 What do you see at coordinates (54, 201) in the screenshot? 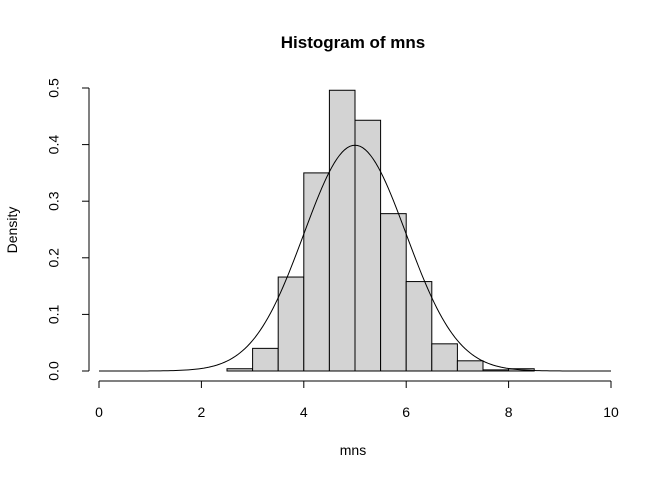
I see `y-tick-label-3: 0.3` at bounding box center [54, 201].